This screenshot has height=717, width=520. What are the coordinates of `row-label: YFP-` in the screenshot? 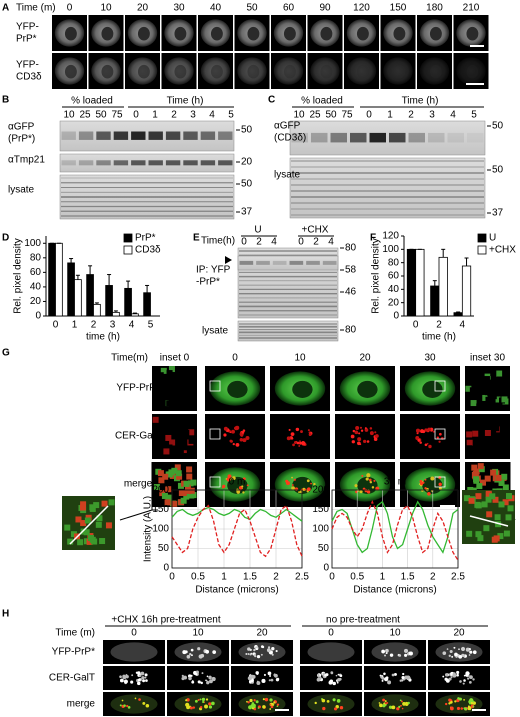 It's located at (27, 65).